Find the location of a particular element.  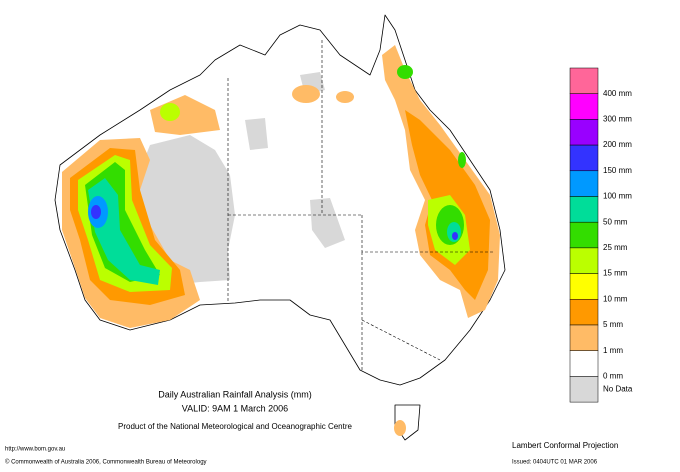

projection: Lambert Conformal Projection is located at coordinates (565, 445).